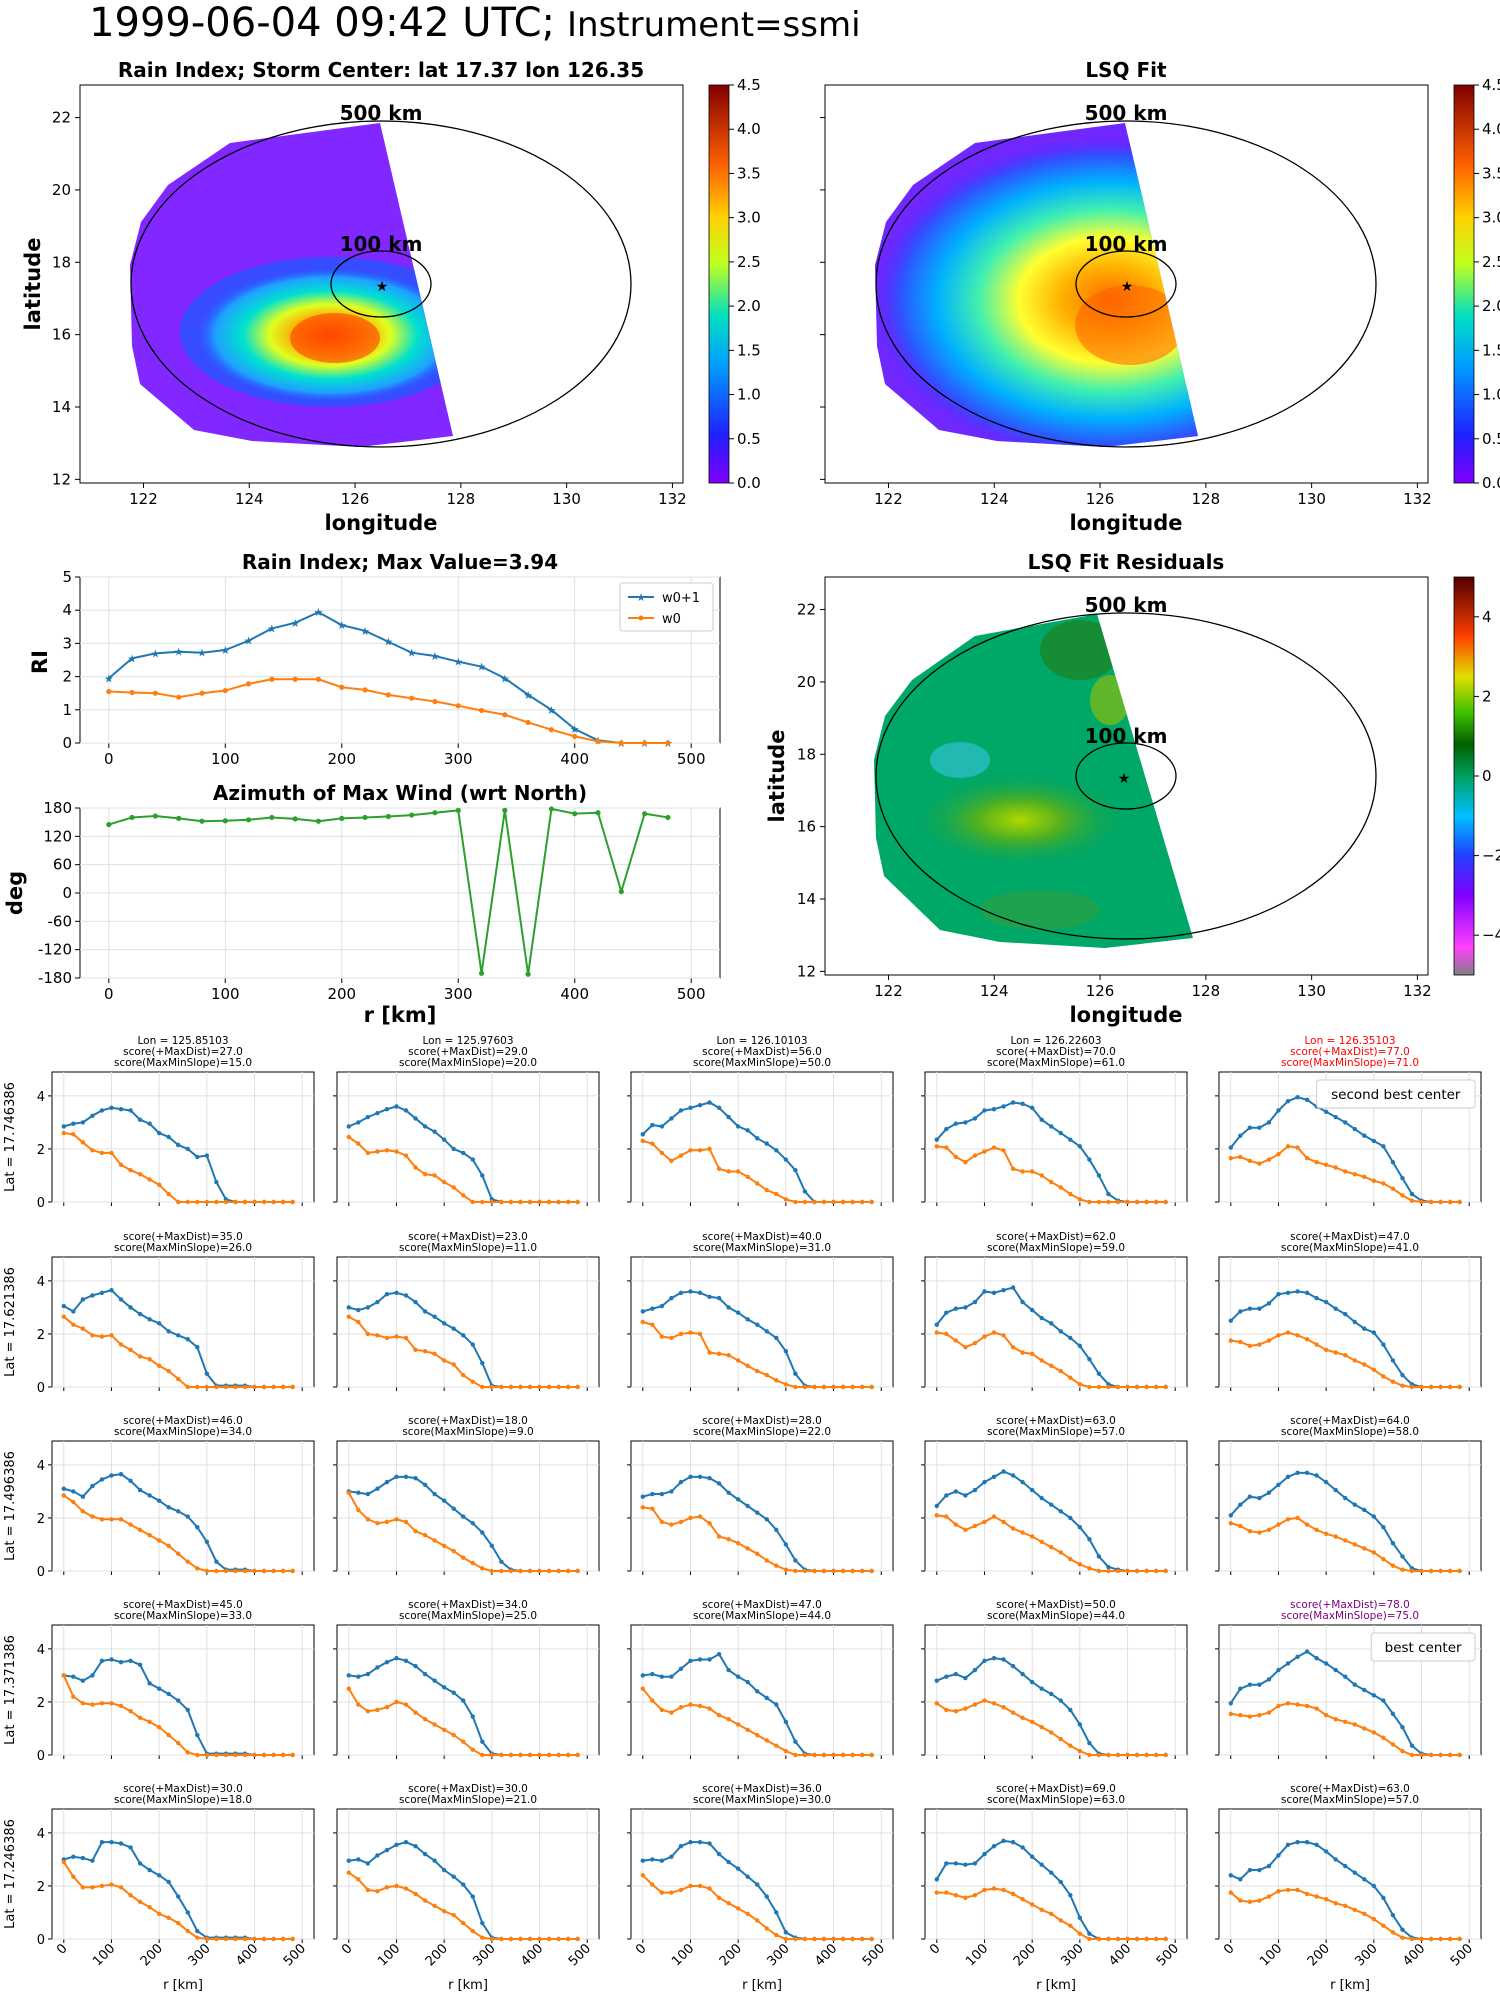  Describe the element at coordinates (762, 1789) in the screenshot. I see `cell-score-maxdist: score(+MaxDist)=36.0` at that location.